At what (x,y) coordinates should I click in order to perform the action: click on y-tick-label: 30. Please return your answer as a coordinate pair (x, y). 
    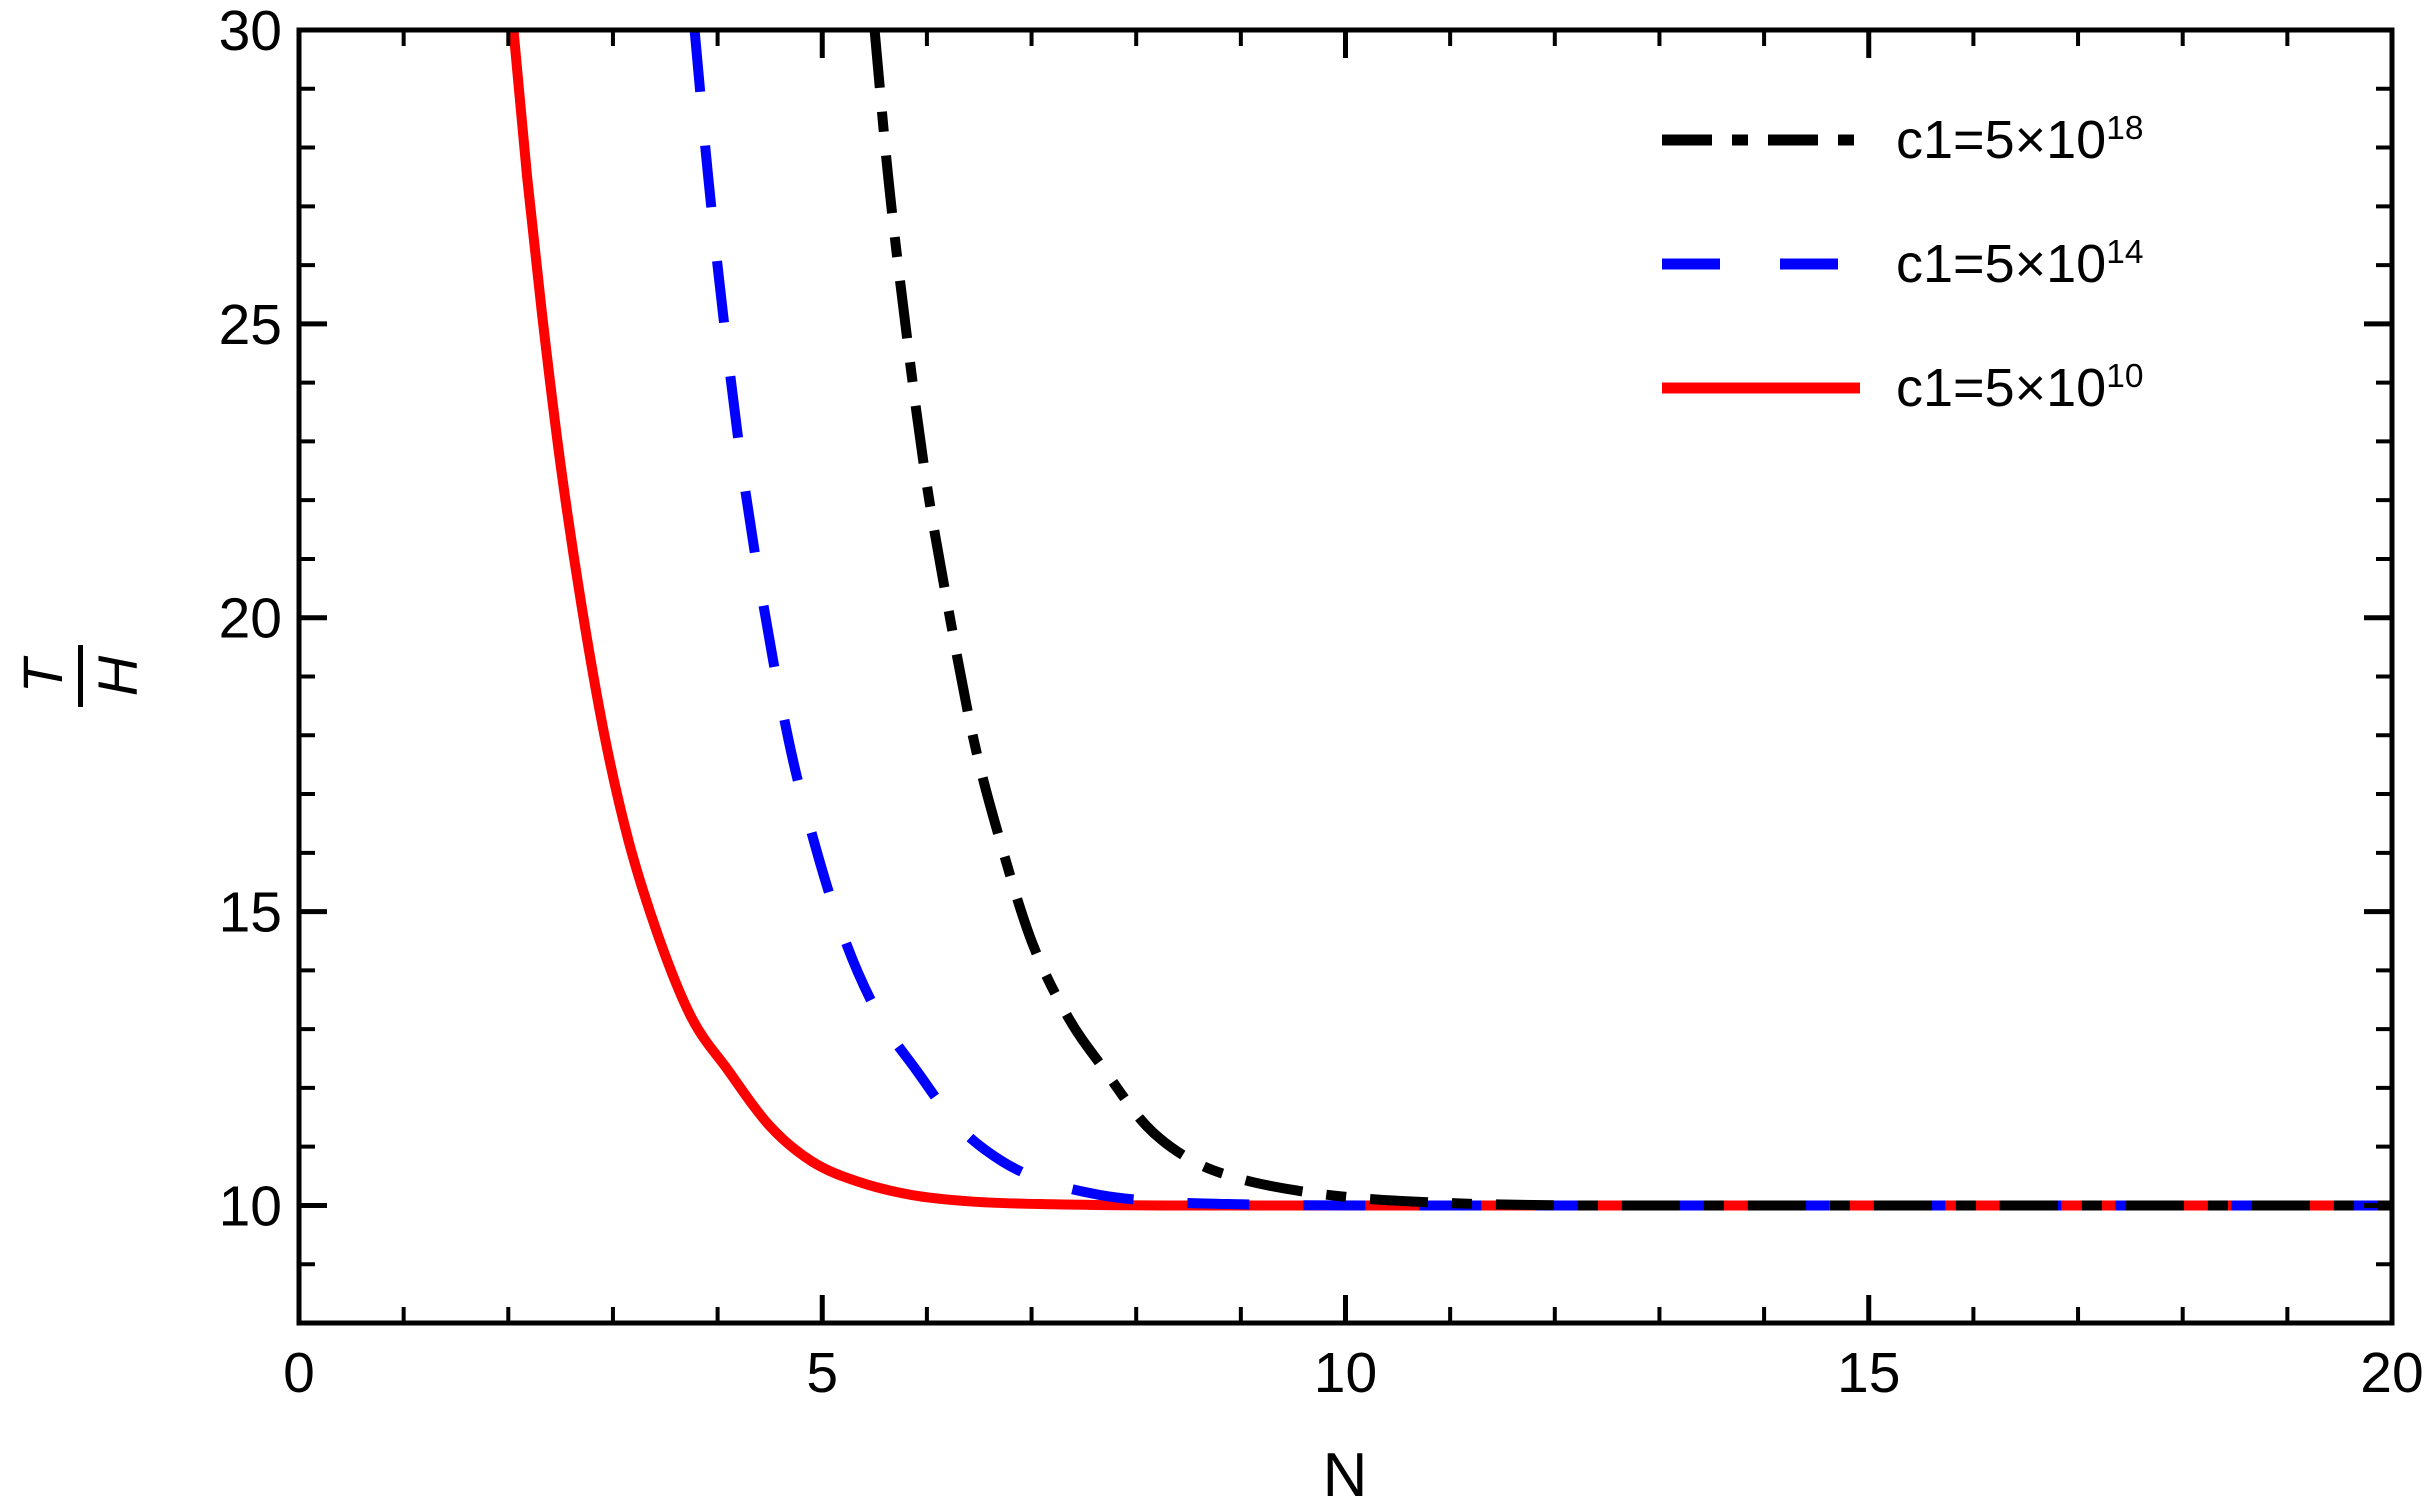
    Looking at the image, I should click on (250, 31).